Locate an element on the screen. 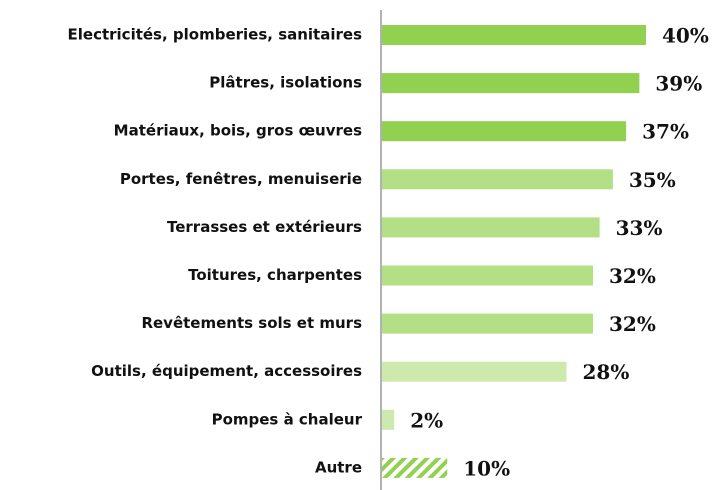 The width and height of the screenshot is (724, 490). value-label: 10% is located at coordinates (486, 468).